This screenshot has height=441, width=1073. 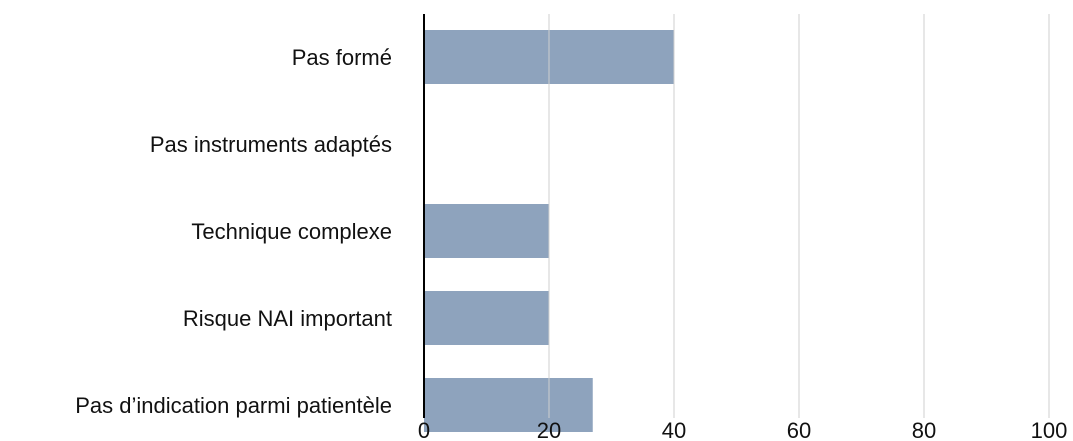 I want to click on x-tick-label-1: 20, so click(x=549, y=429).